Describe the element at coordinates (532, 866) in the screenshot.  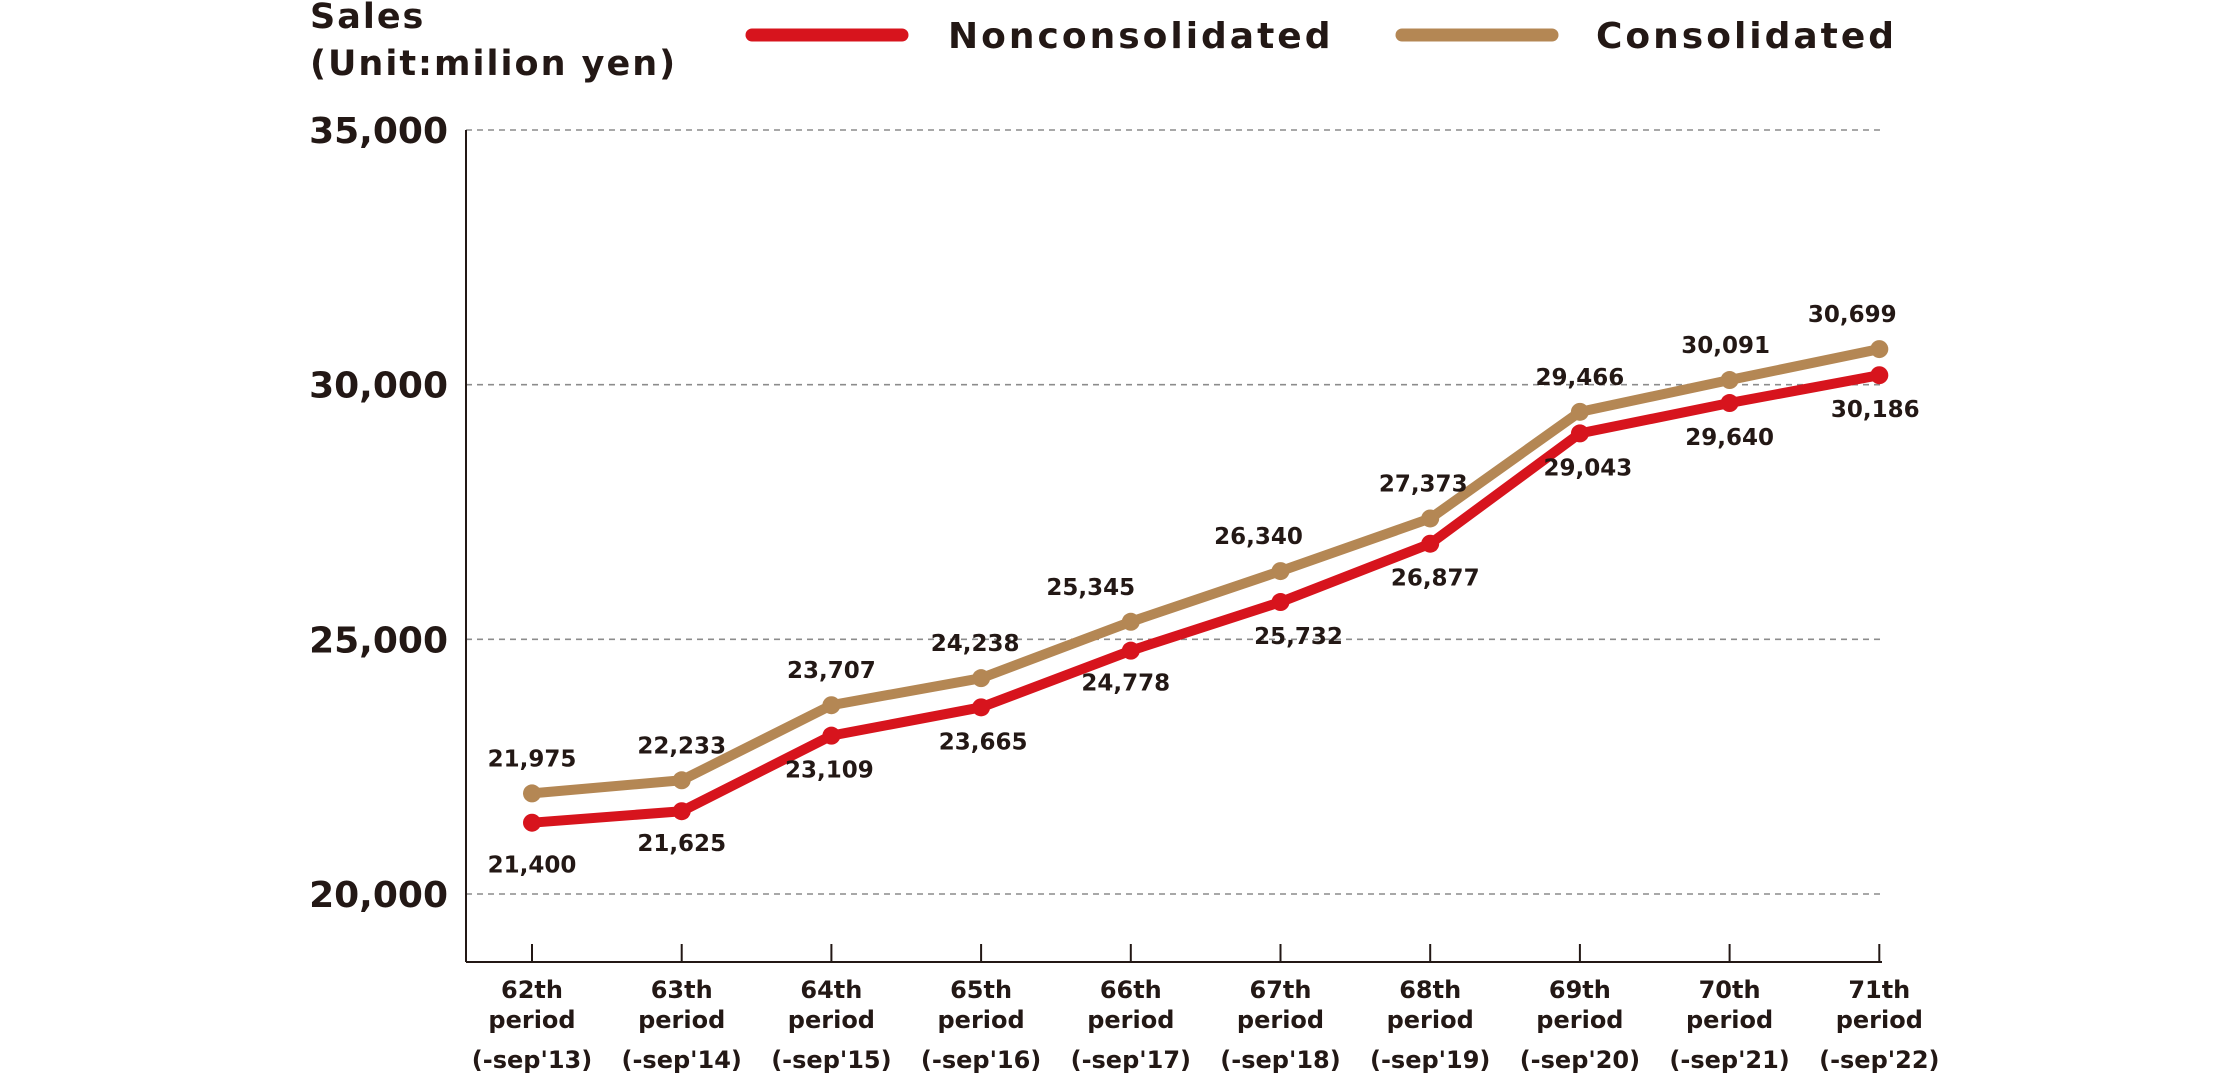
I see `data-label-nonconsolidated: 21,400` at that location.